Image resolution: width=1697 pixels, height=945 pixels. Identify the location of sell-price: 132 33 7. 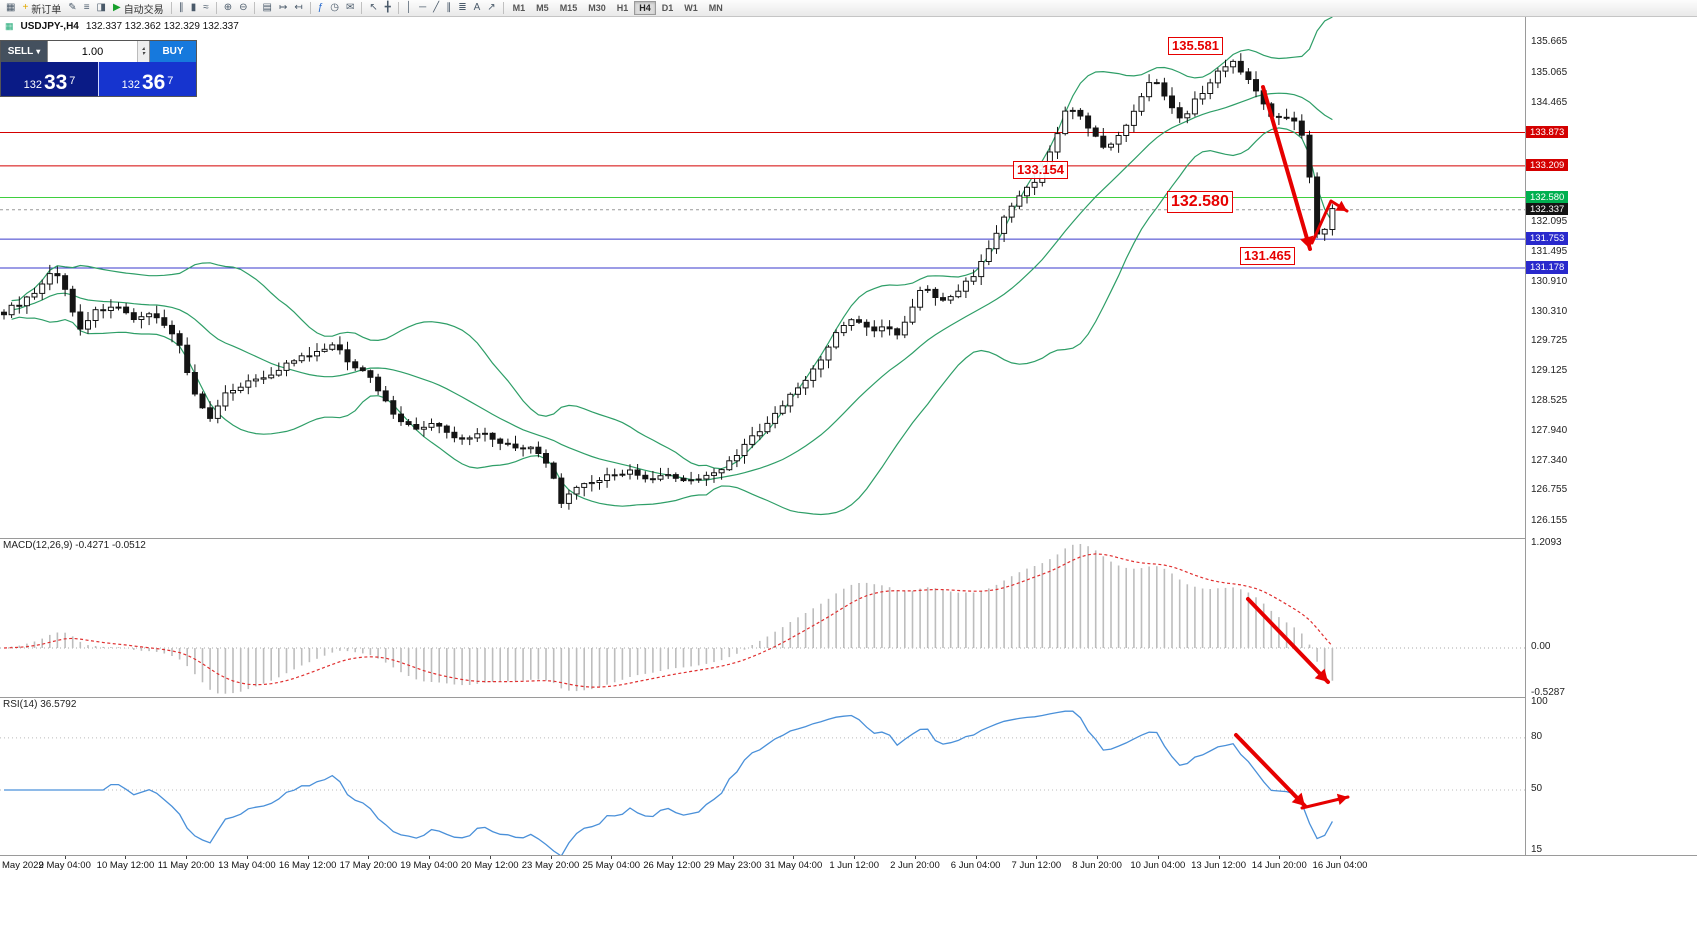
(50, 79).